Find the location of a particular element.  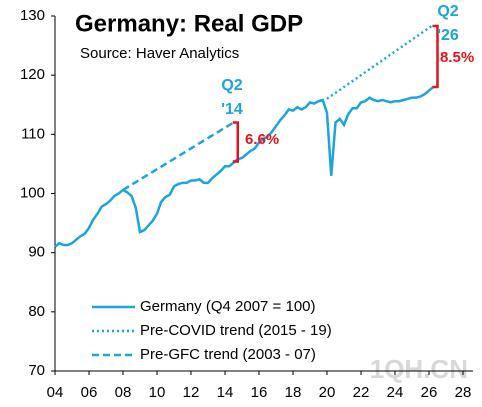

x-tick-label: 18 is located at coordinates (293, 392).